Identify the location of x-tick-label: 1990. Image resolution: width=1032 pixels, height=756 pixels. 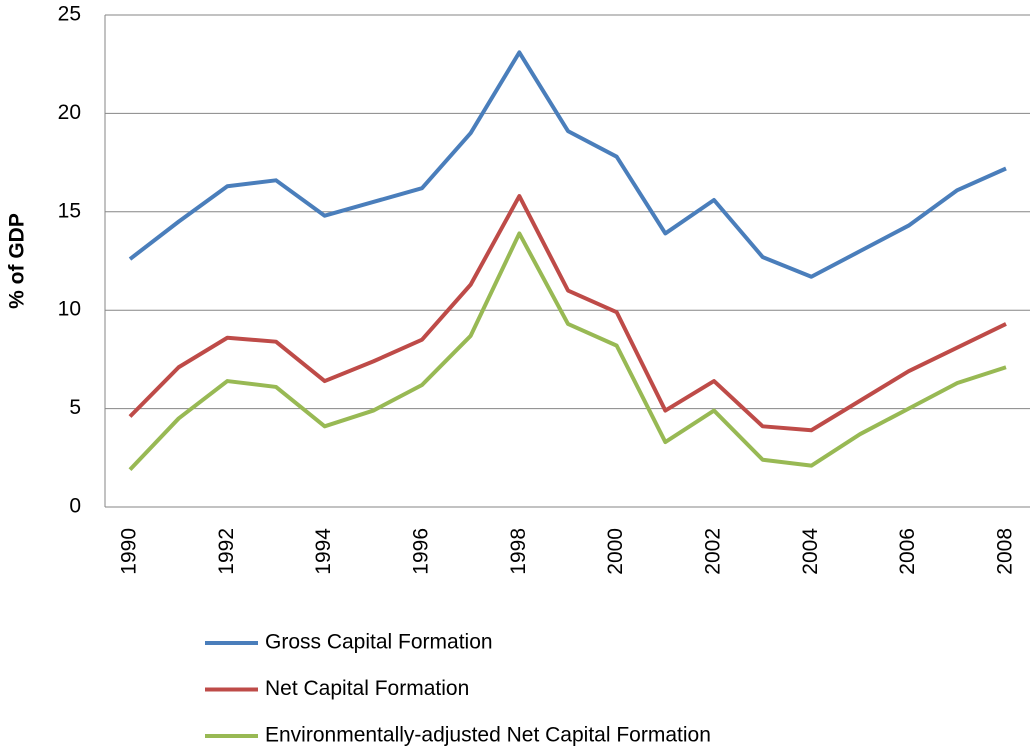
(129, 551).